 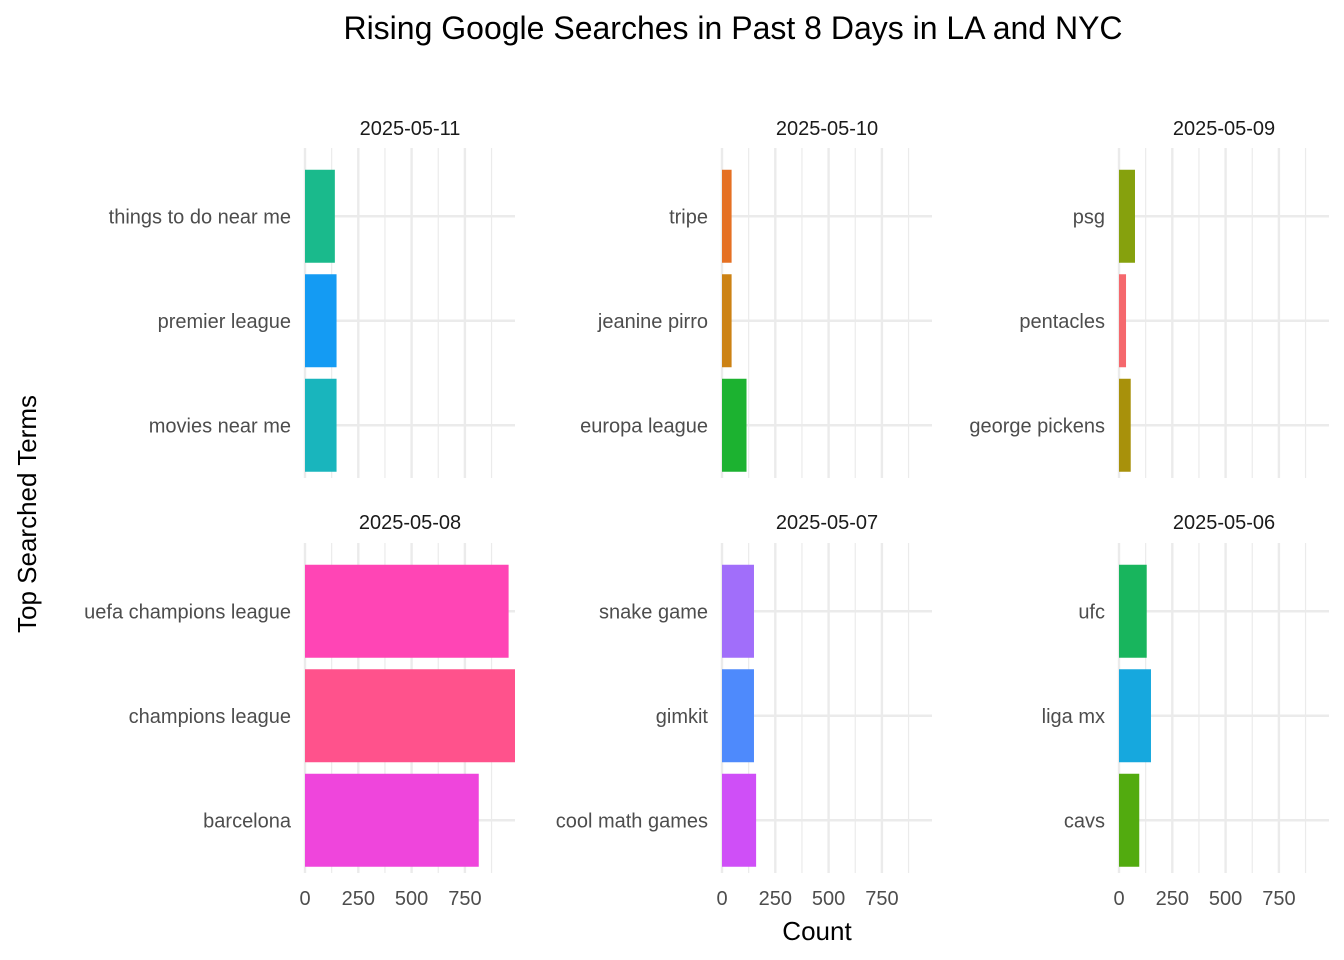 I want to click on y-tick-label: champions league, so click(x=210, y=717).